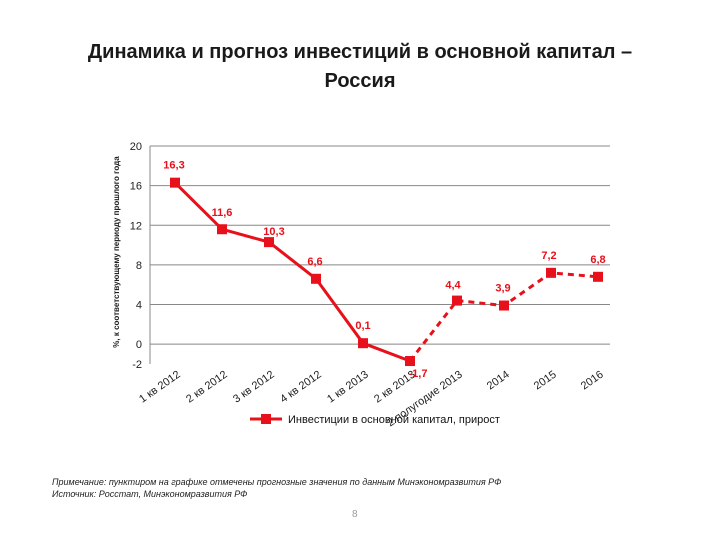 This screenshot has width=720, height=540. I want to click on data-label: 16,3, so click(173, 166).